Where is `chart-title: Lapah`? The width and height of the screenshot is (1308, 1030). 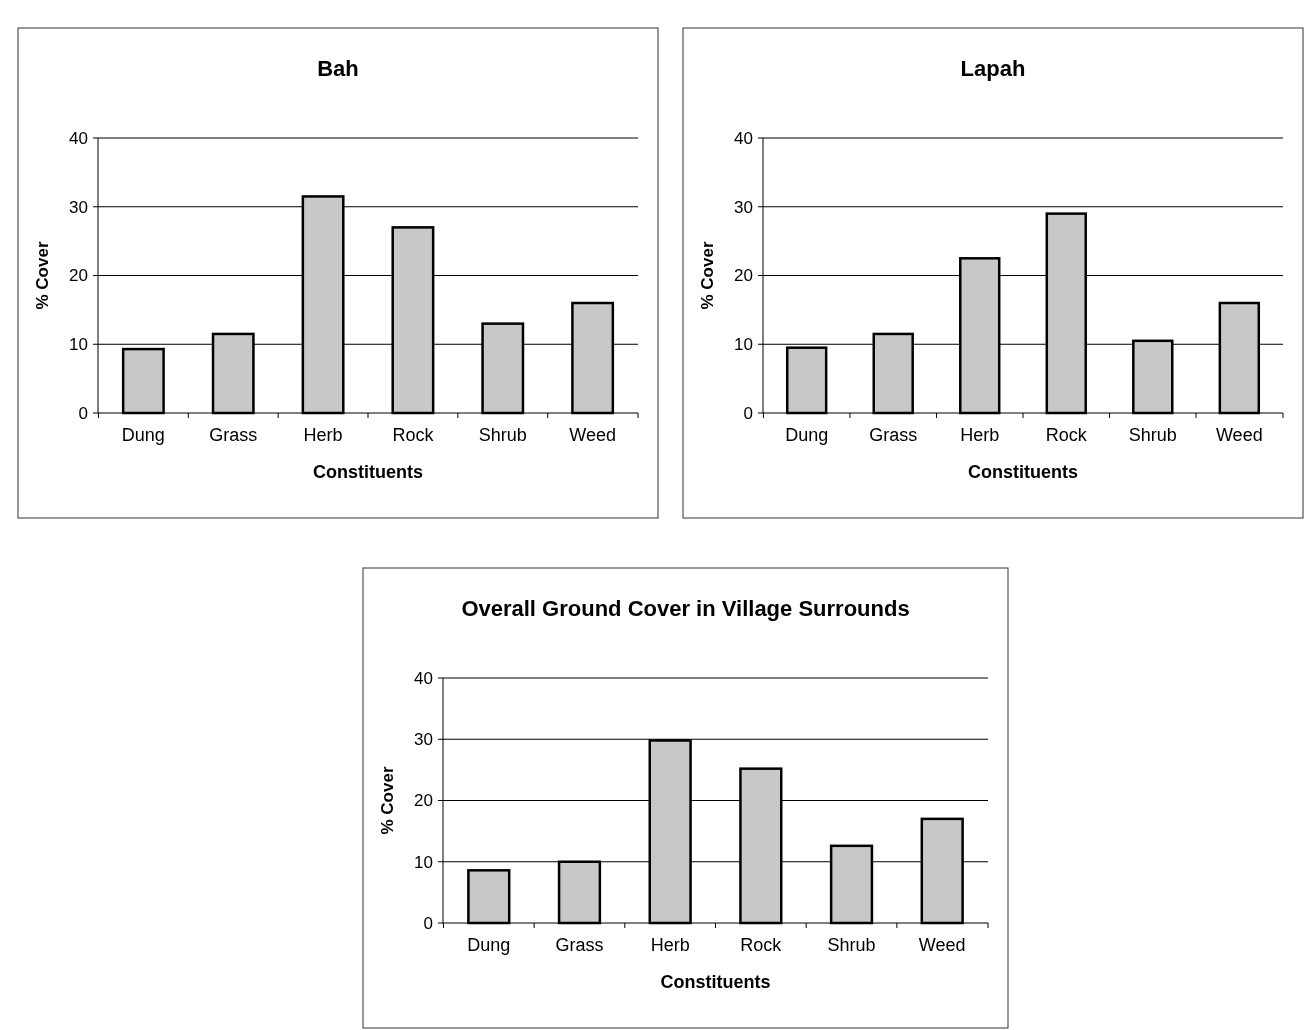 chart-title: Lapah is located at coordinates (993, 68).